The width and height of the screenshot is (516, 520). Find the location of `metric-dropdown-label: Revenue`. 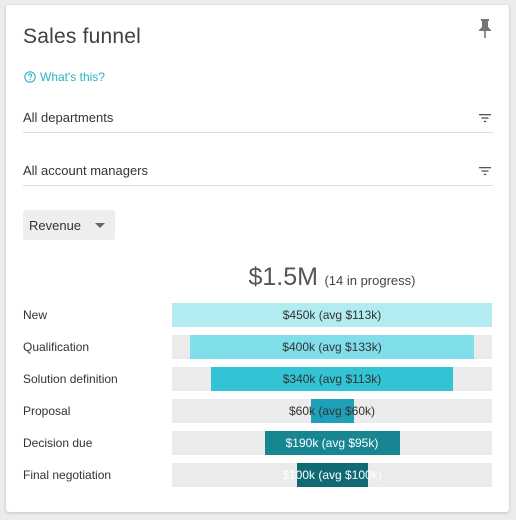

metric-dropdown-label: Revenue is located at coordinates (55, 225).